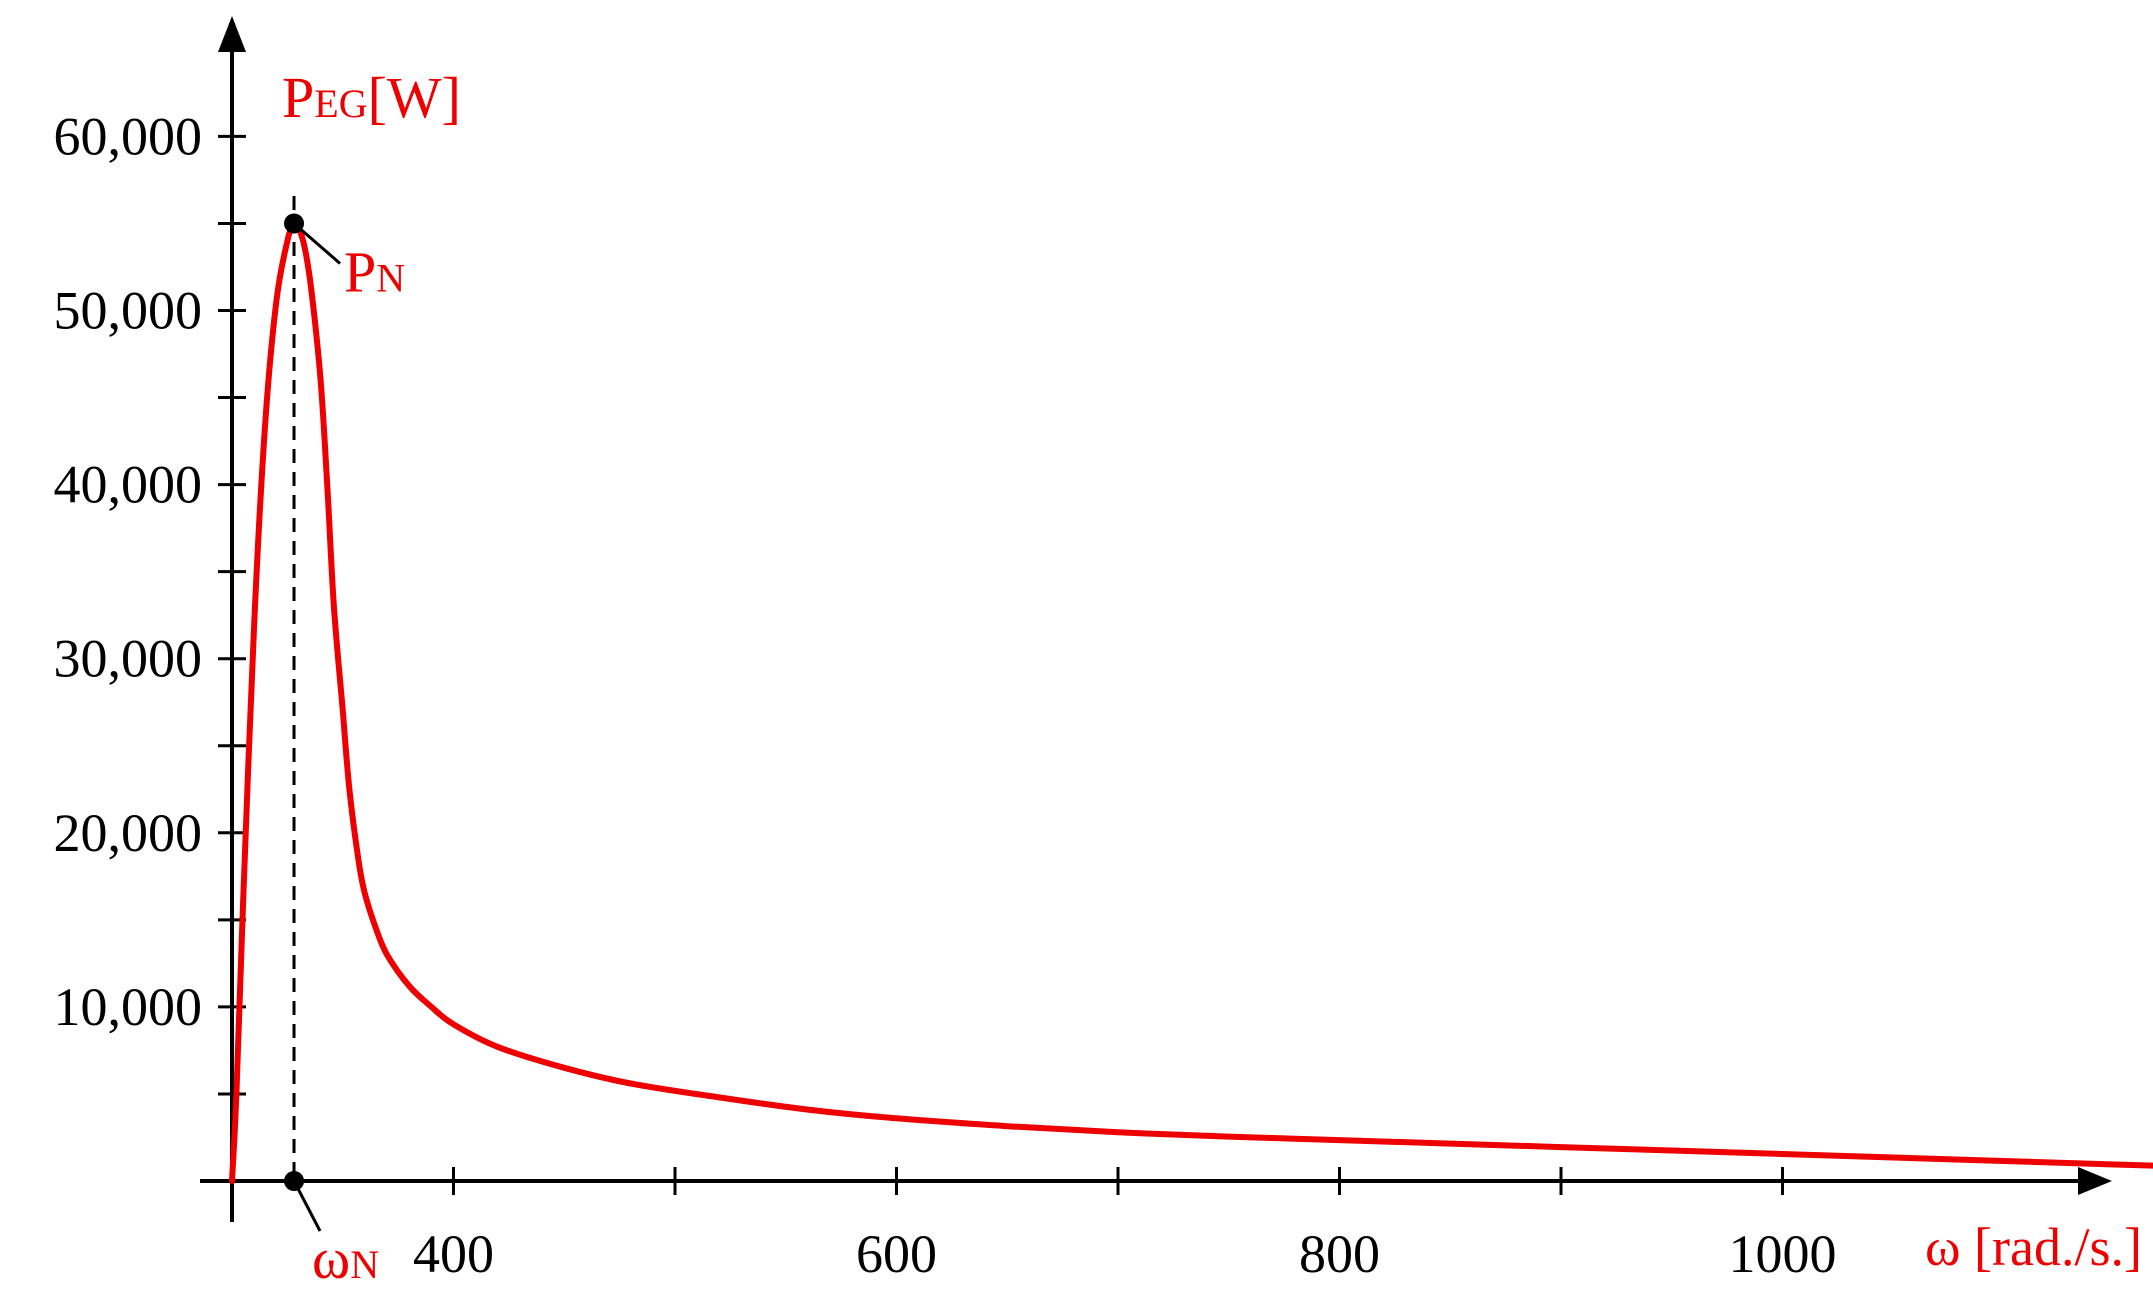 The width and height of the screenshot is (2153, 1298). Describe the element at coordinates (128, 136) in the screenshot. I see `y-tick-label-60000: 60,000` at that location.